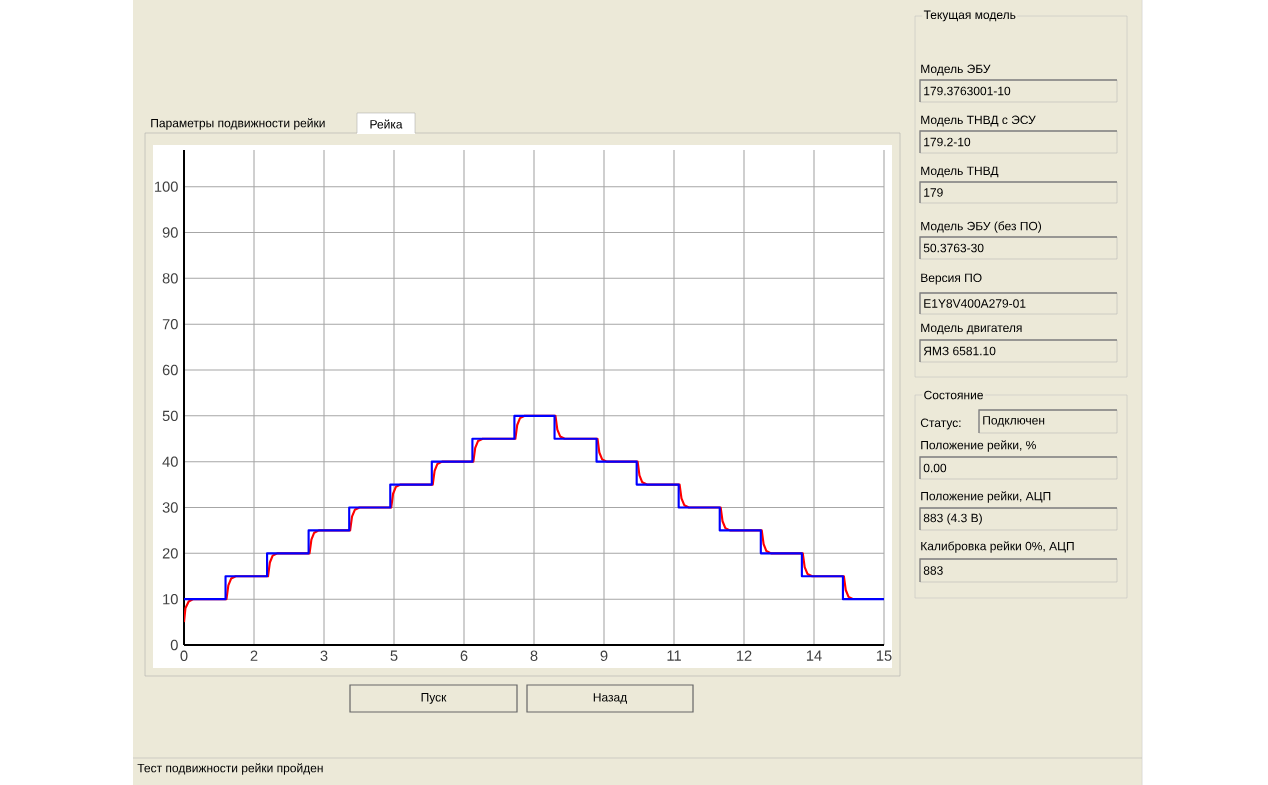 This screenshot has height=785, width=1268. Describe the element at coordinates (971, 329) in the screenshot. I see `text: Модель двигателя` at that location.